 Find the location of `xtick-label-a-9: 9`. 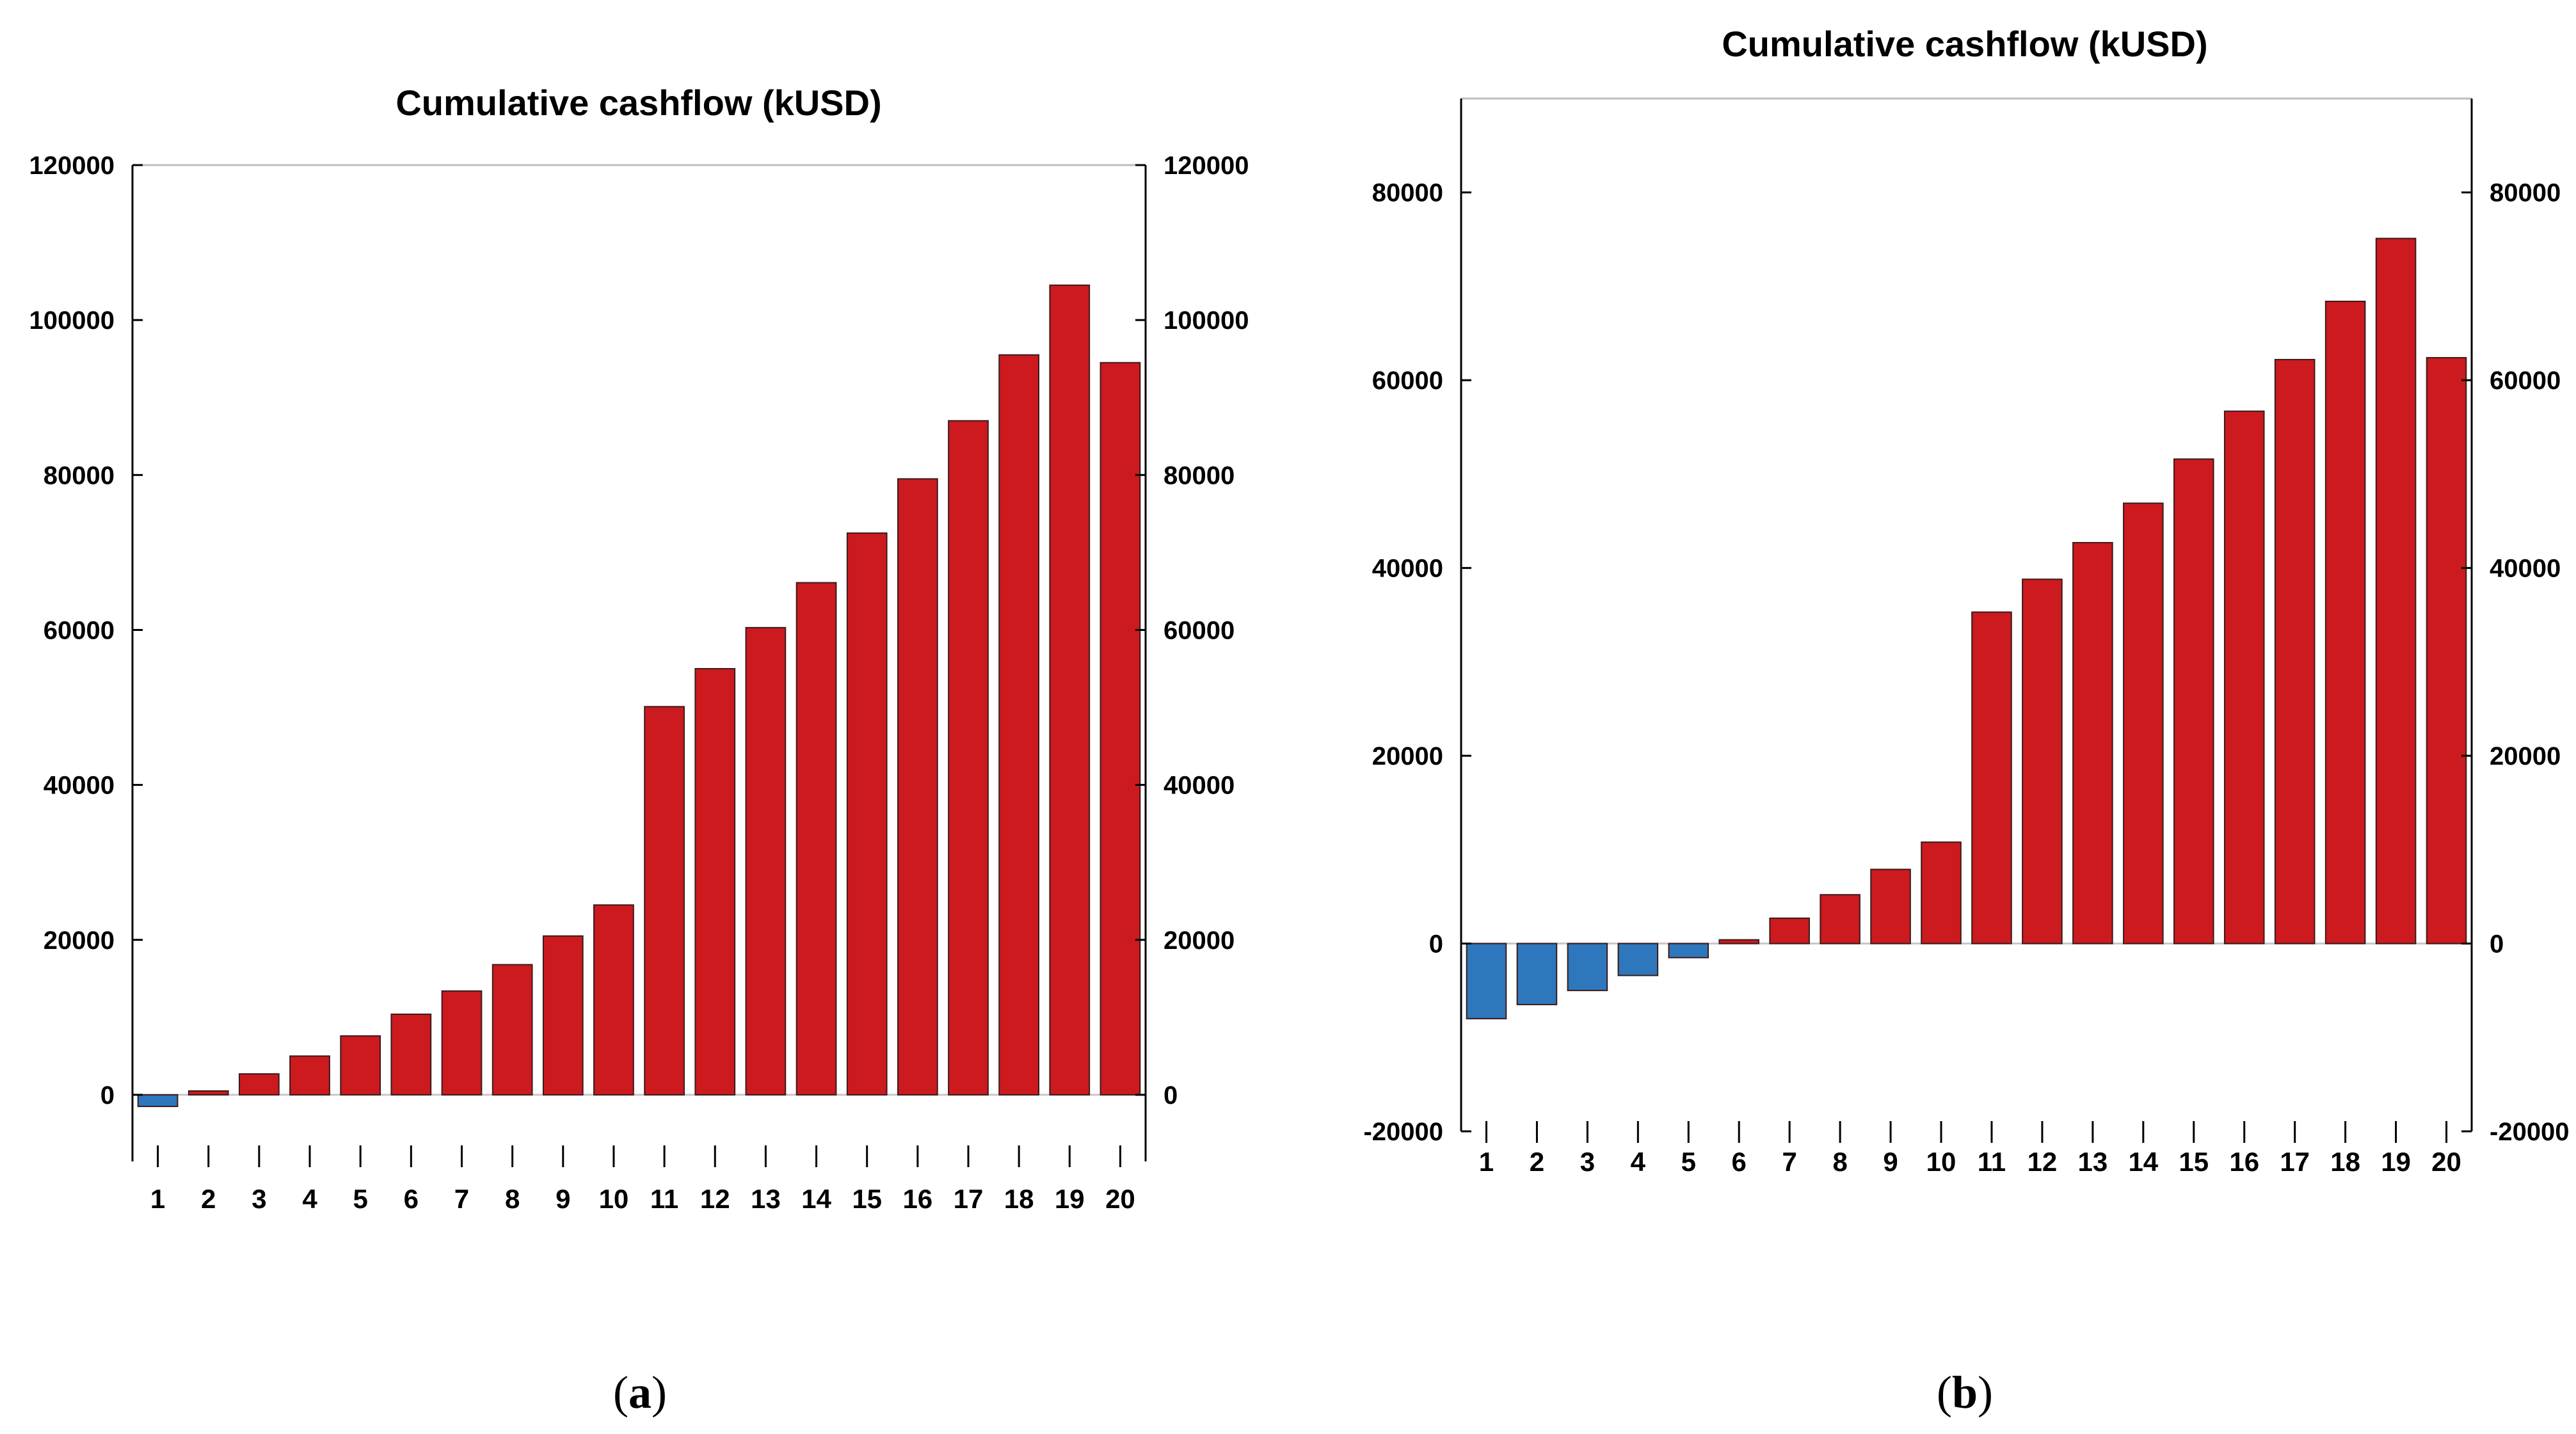

xtick-label-a-9: 9 is located at coordinates (563, 1199).